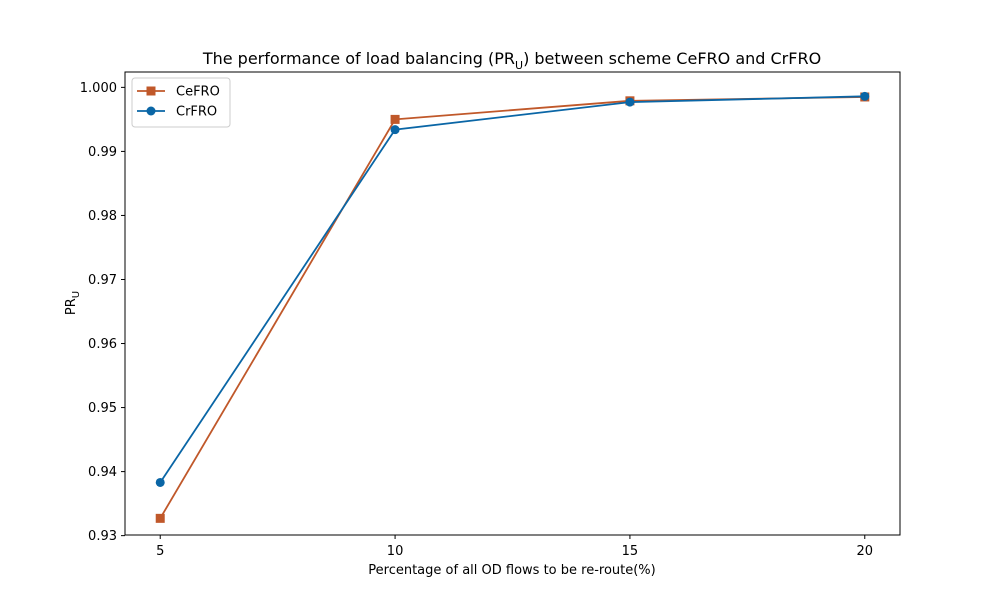  I want to click on legend-label: CeFRO, so click(198, 92).